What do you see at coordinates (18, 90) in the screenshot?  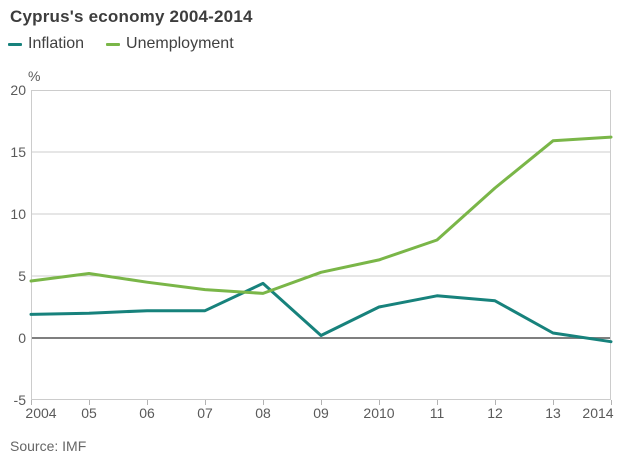 I see `y-tick-label: 20` at bounding box center [18, 90].